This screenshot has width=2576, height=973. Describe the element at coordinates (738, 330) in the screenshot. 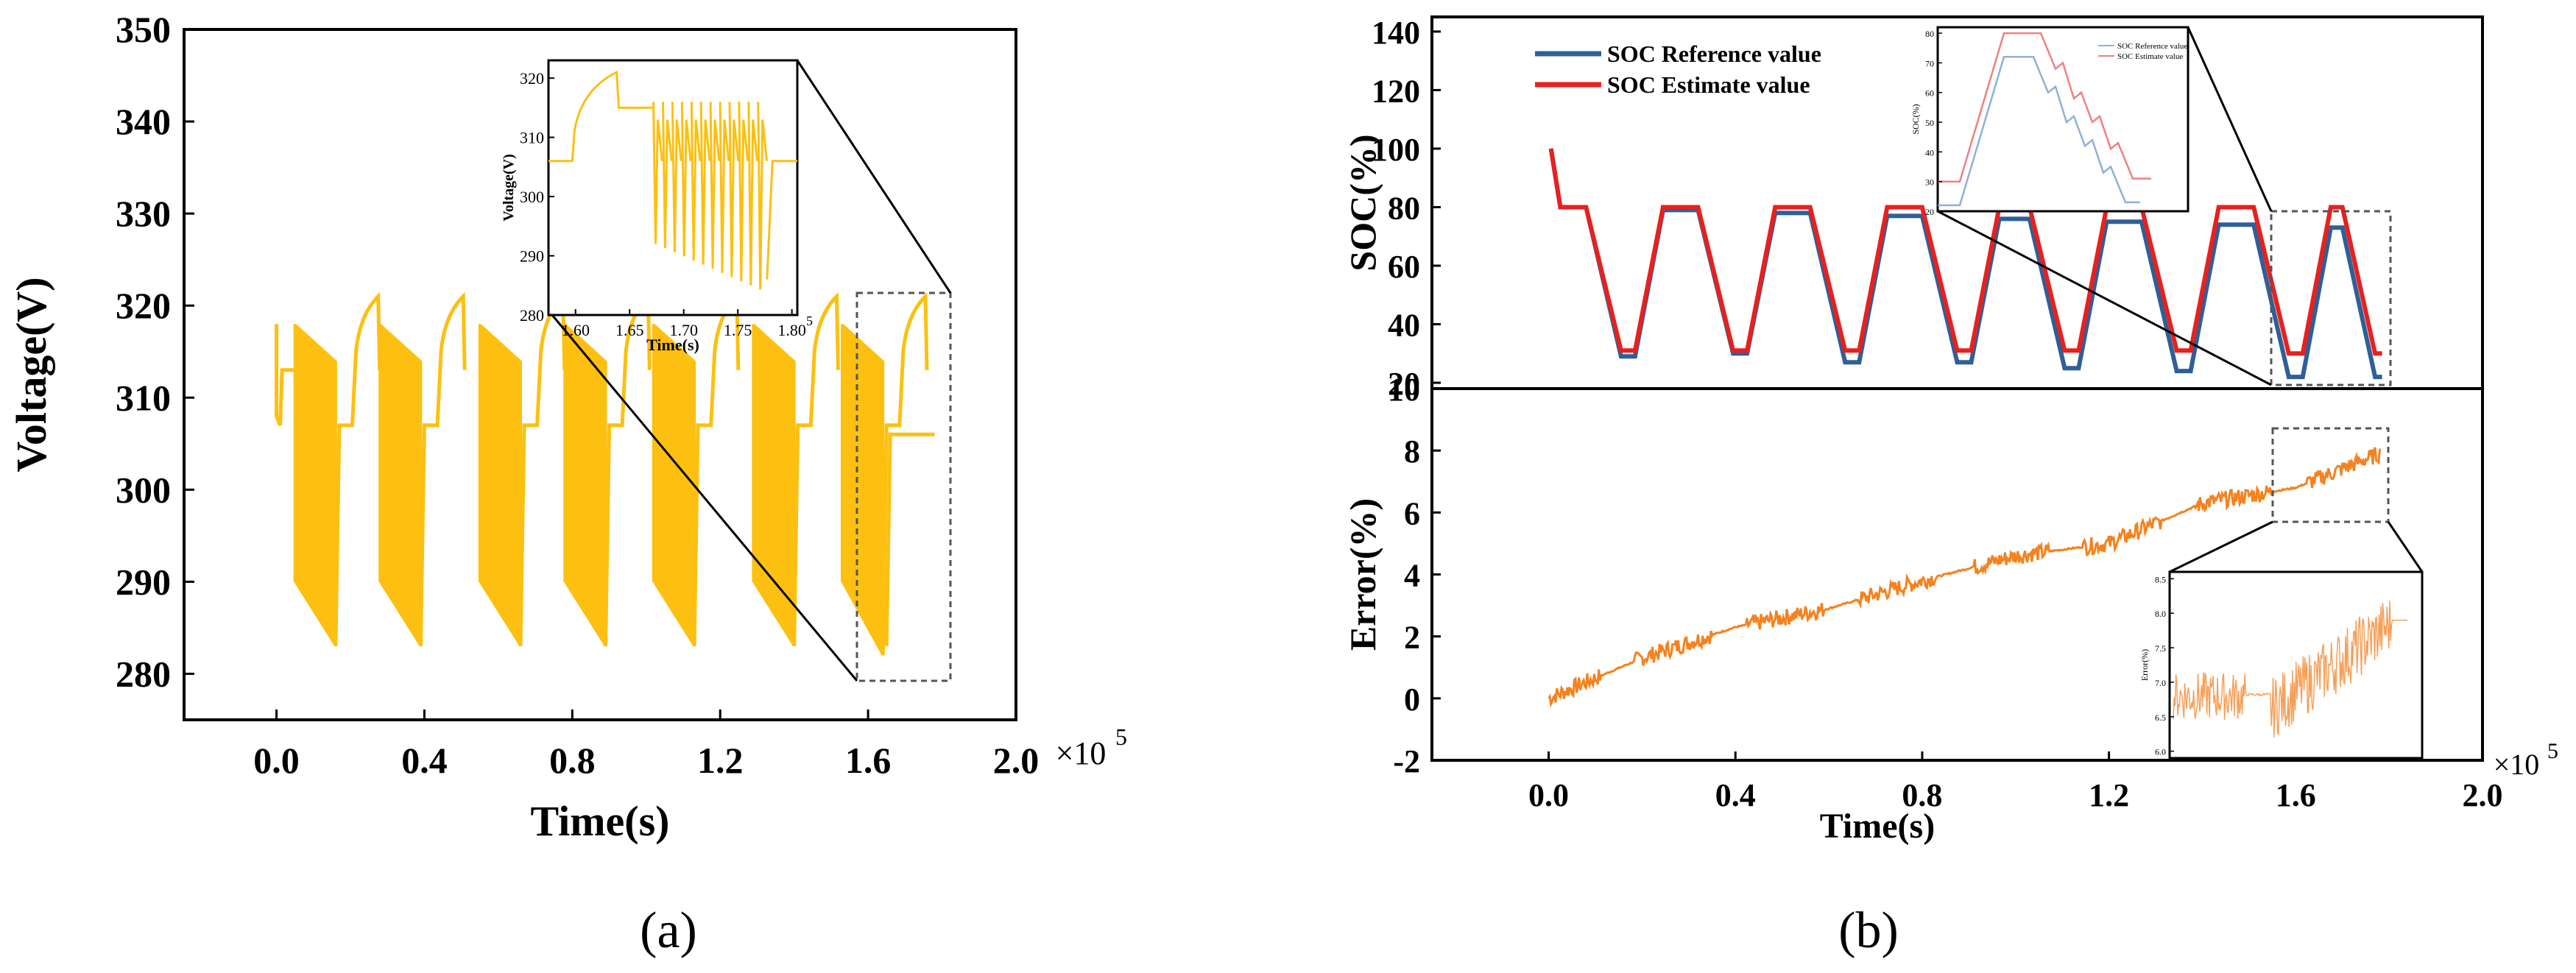

I see `voltage-inset-xtick-label: 1.75` at that location.